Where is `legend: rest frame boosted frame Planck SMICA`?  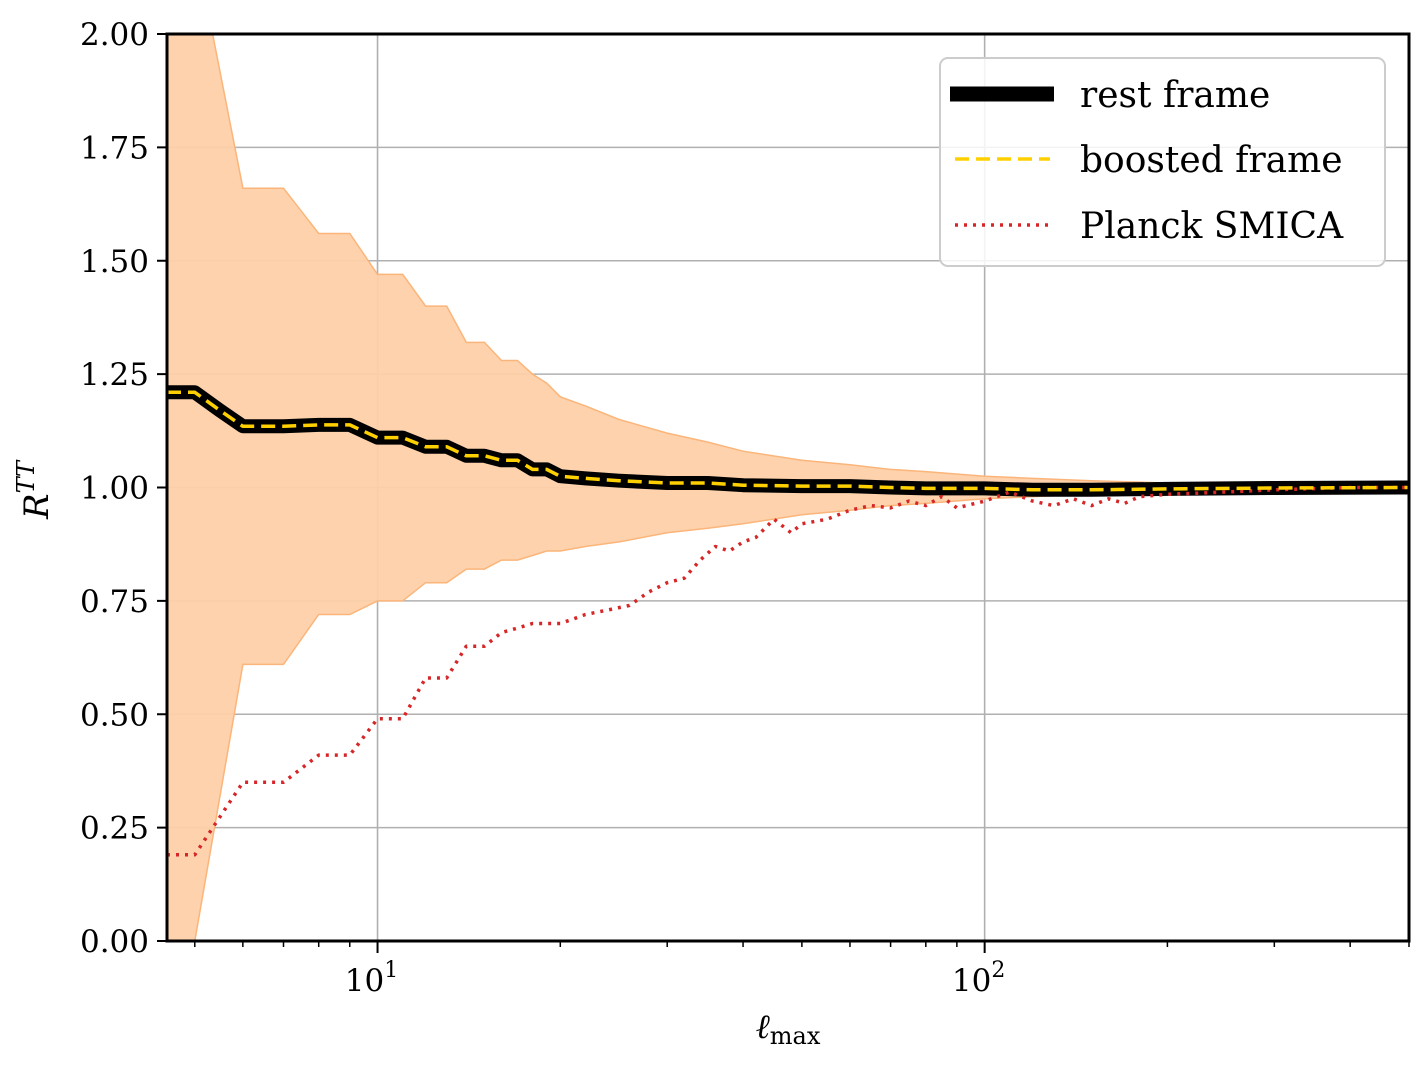
legend: rest frame boosted frame Planck SMICA is located at coordinates (1162, 162).